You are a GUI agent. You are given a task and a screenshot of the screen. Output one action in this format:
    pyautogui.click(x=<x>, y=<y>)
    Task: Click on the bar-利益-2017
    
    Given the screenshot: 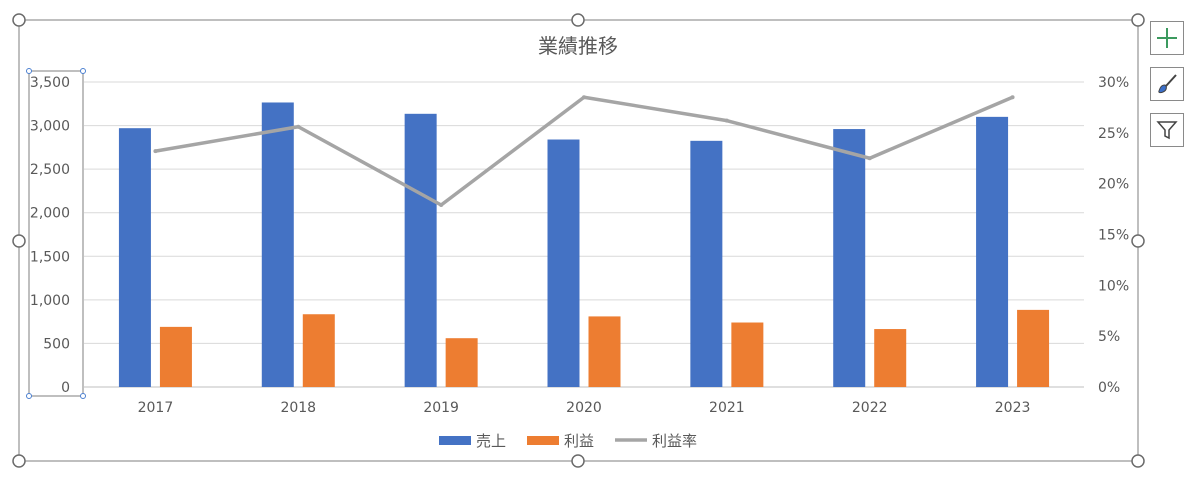 What is the action you would take?
    pyautogui.click(x=175, y=356)
    